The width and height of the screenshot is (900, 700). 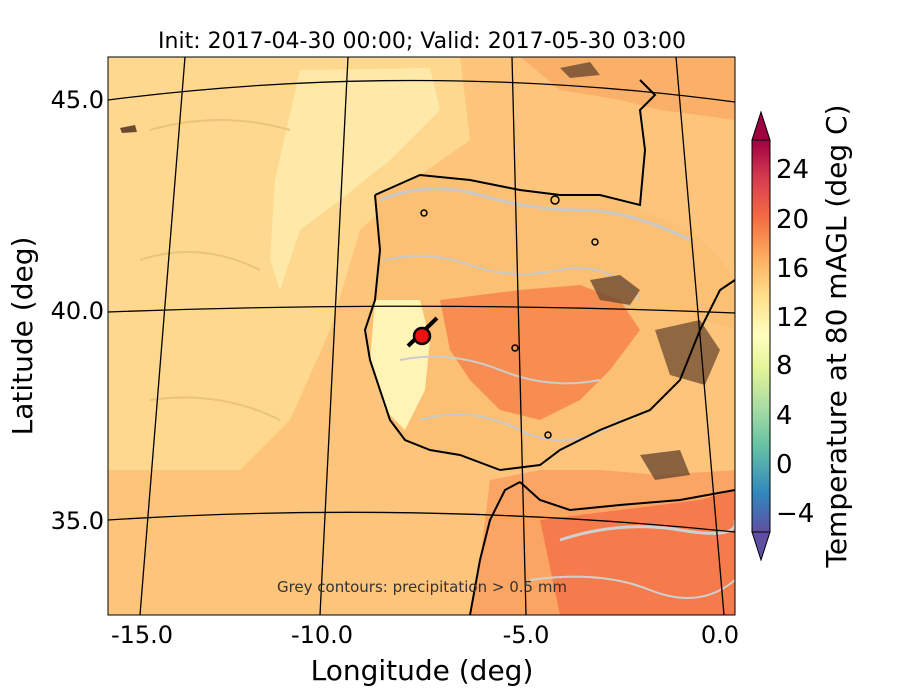 I want to click on colorbar-tick: 8, so click(x=784, y=366).